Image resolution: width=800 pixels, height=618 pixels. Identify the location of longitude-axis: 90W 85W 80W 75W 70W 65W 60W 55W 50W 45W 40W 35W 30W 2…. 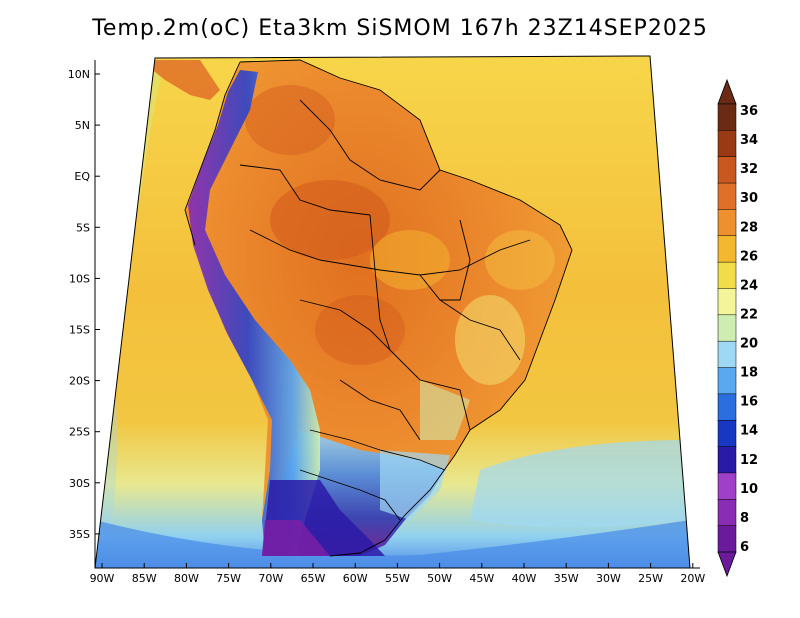
(397, 574).